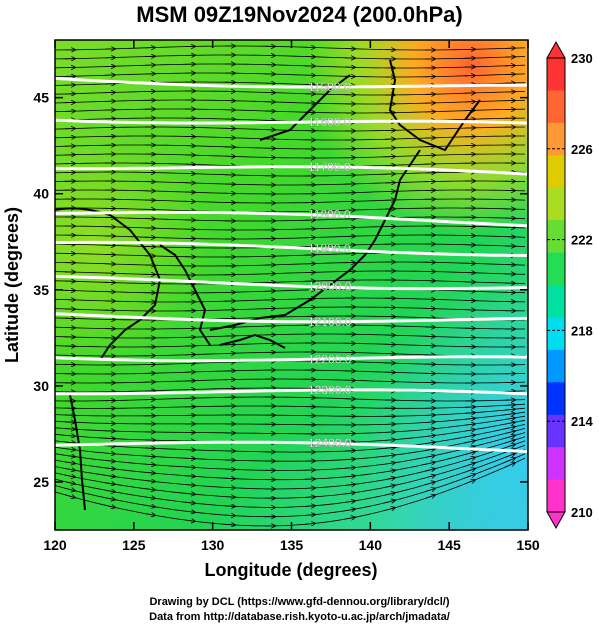 This screenshot has width=599, height=625. I want to click on colorbar-tick-label: 222, so click(582, 240).